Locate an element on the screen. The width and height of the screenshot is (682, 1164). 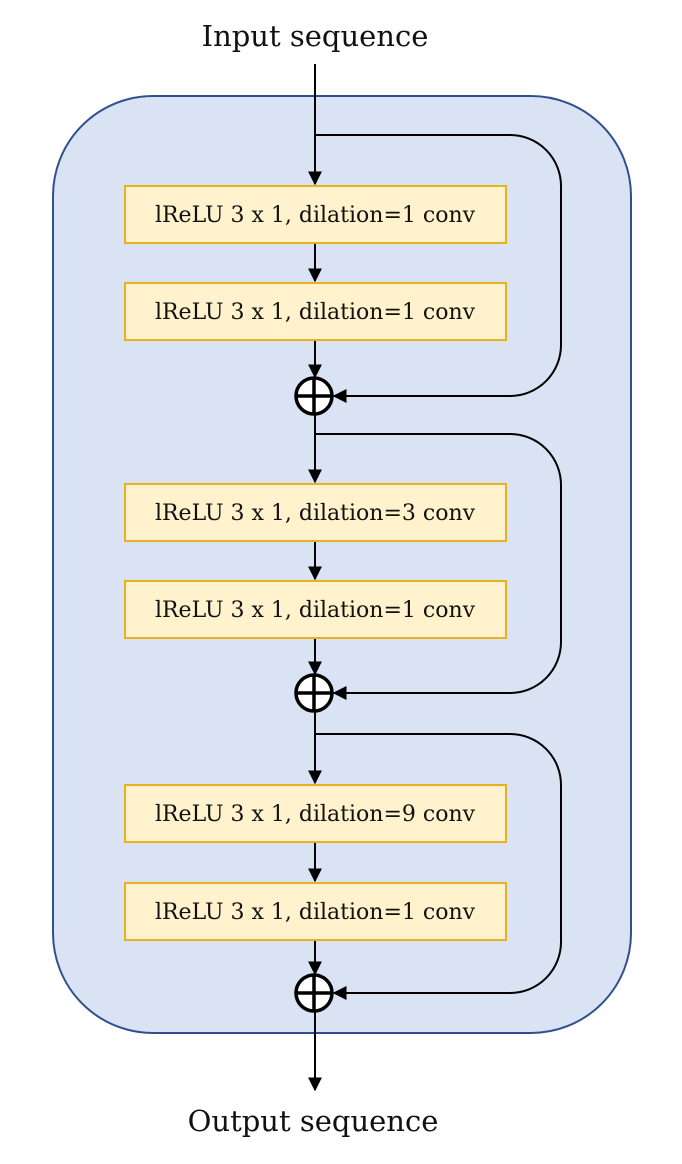
stage-1-skip-connection is located at coordinates (438, 268).